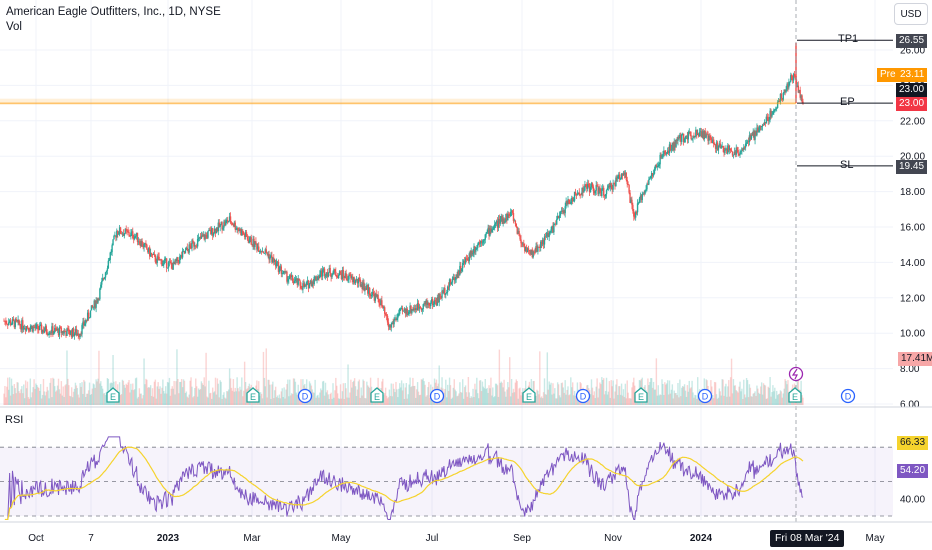 The image size is (932, 550). Describe the element at coordinates (701, 538) in the screenshot. I see `time-tick-label: 2024` at that location.